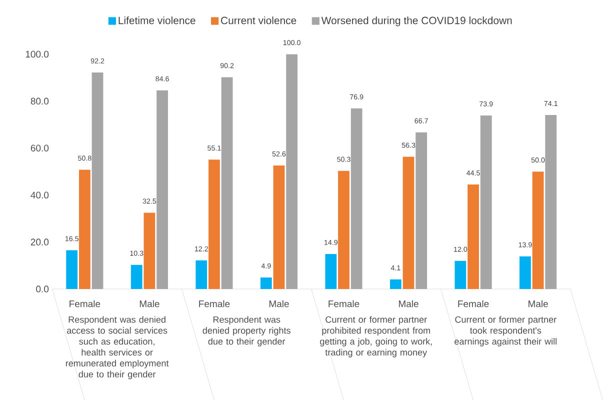 Image resolution: width=603 pixels, height=400 pixels. What do you see at coordinates (39, 101) in the screenshot?
I see `y-tick-label: 80.0` at bounding box center [39, 101].